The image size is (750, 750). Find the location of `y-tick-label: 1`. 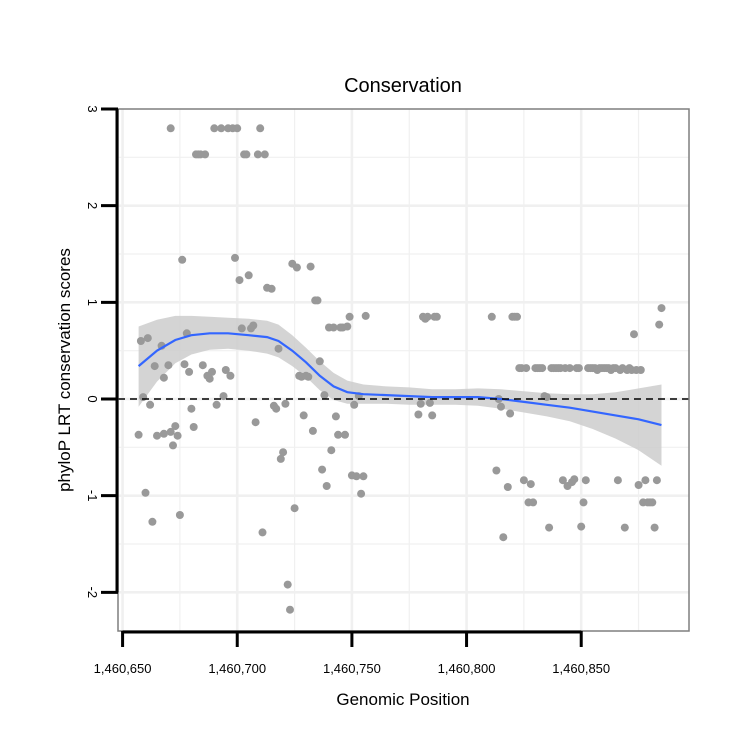

y-tick-label: 1 is located at coordinates (92, 302).